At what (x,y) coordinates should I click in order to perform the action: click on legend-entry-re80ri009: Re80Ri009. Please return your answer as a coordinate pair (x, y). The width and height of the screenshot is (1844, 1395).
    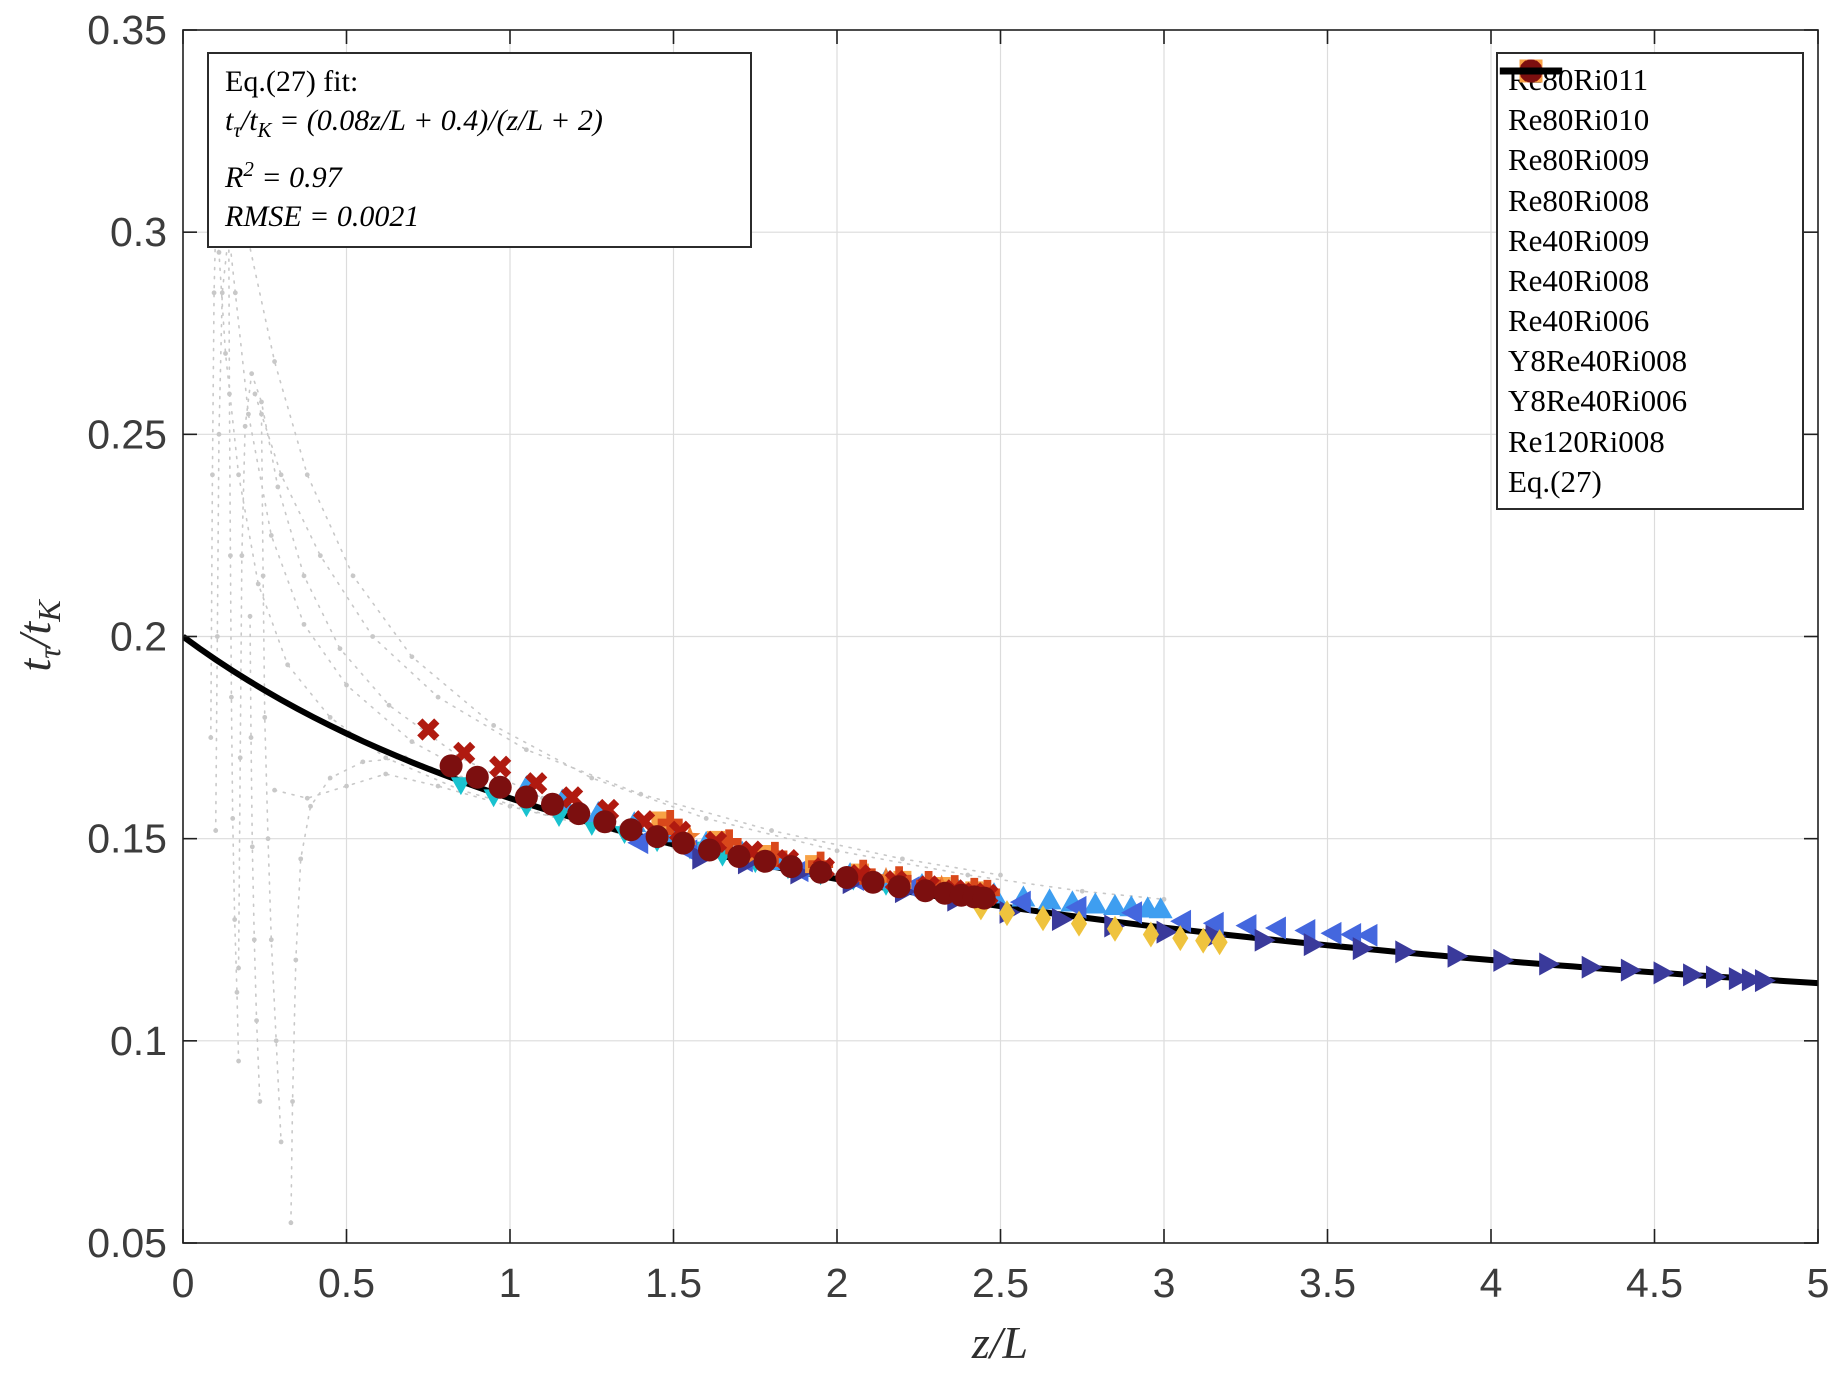
    Looking at the image, I should click on (1653, 118).